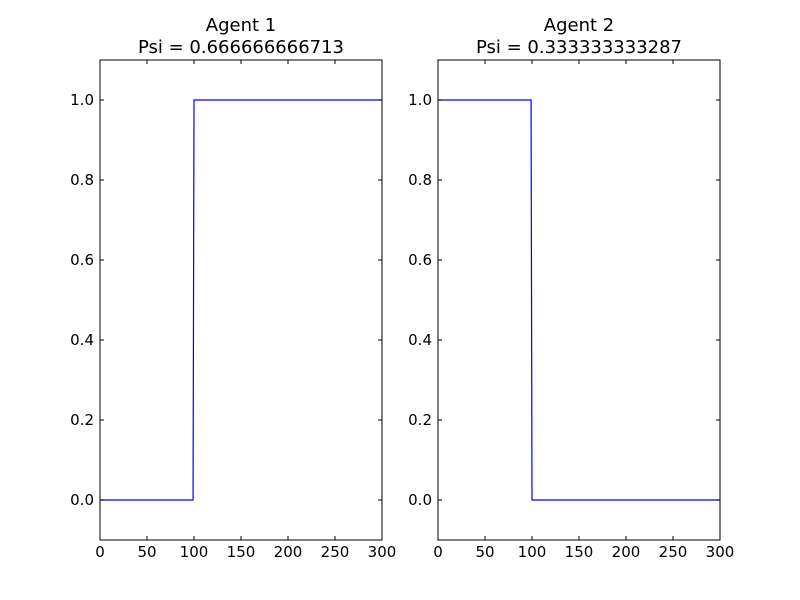 This screenshot has width=800, height=600. I want to click on chart-subtitle: Psi = 0.666666666713, so click(241, 47).